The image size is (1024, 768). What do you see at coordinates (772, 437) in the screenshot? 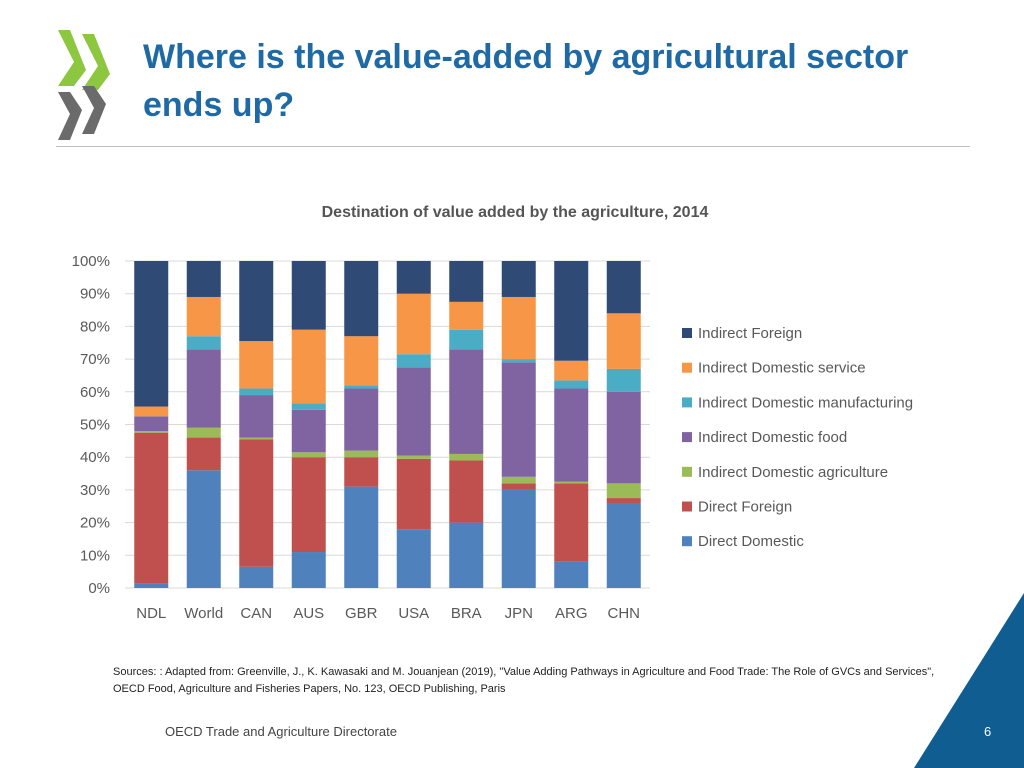
I see `legend-label: Indirect Domestic food` at bounding box center [772, 437].